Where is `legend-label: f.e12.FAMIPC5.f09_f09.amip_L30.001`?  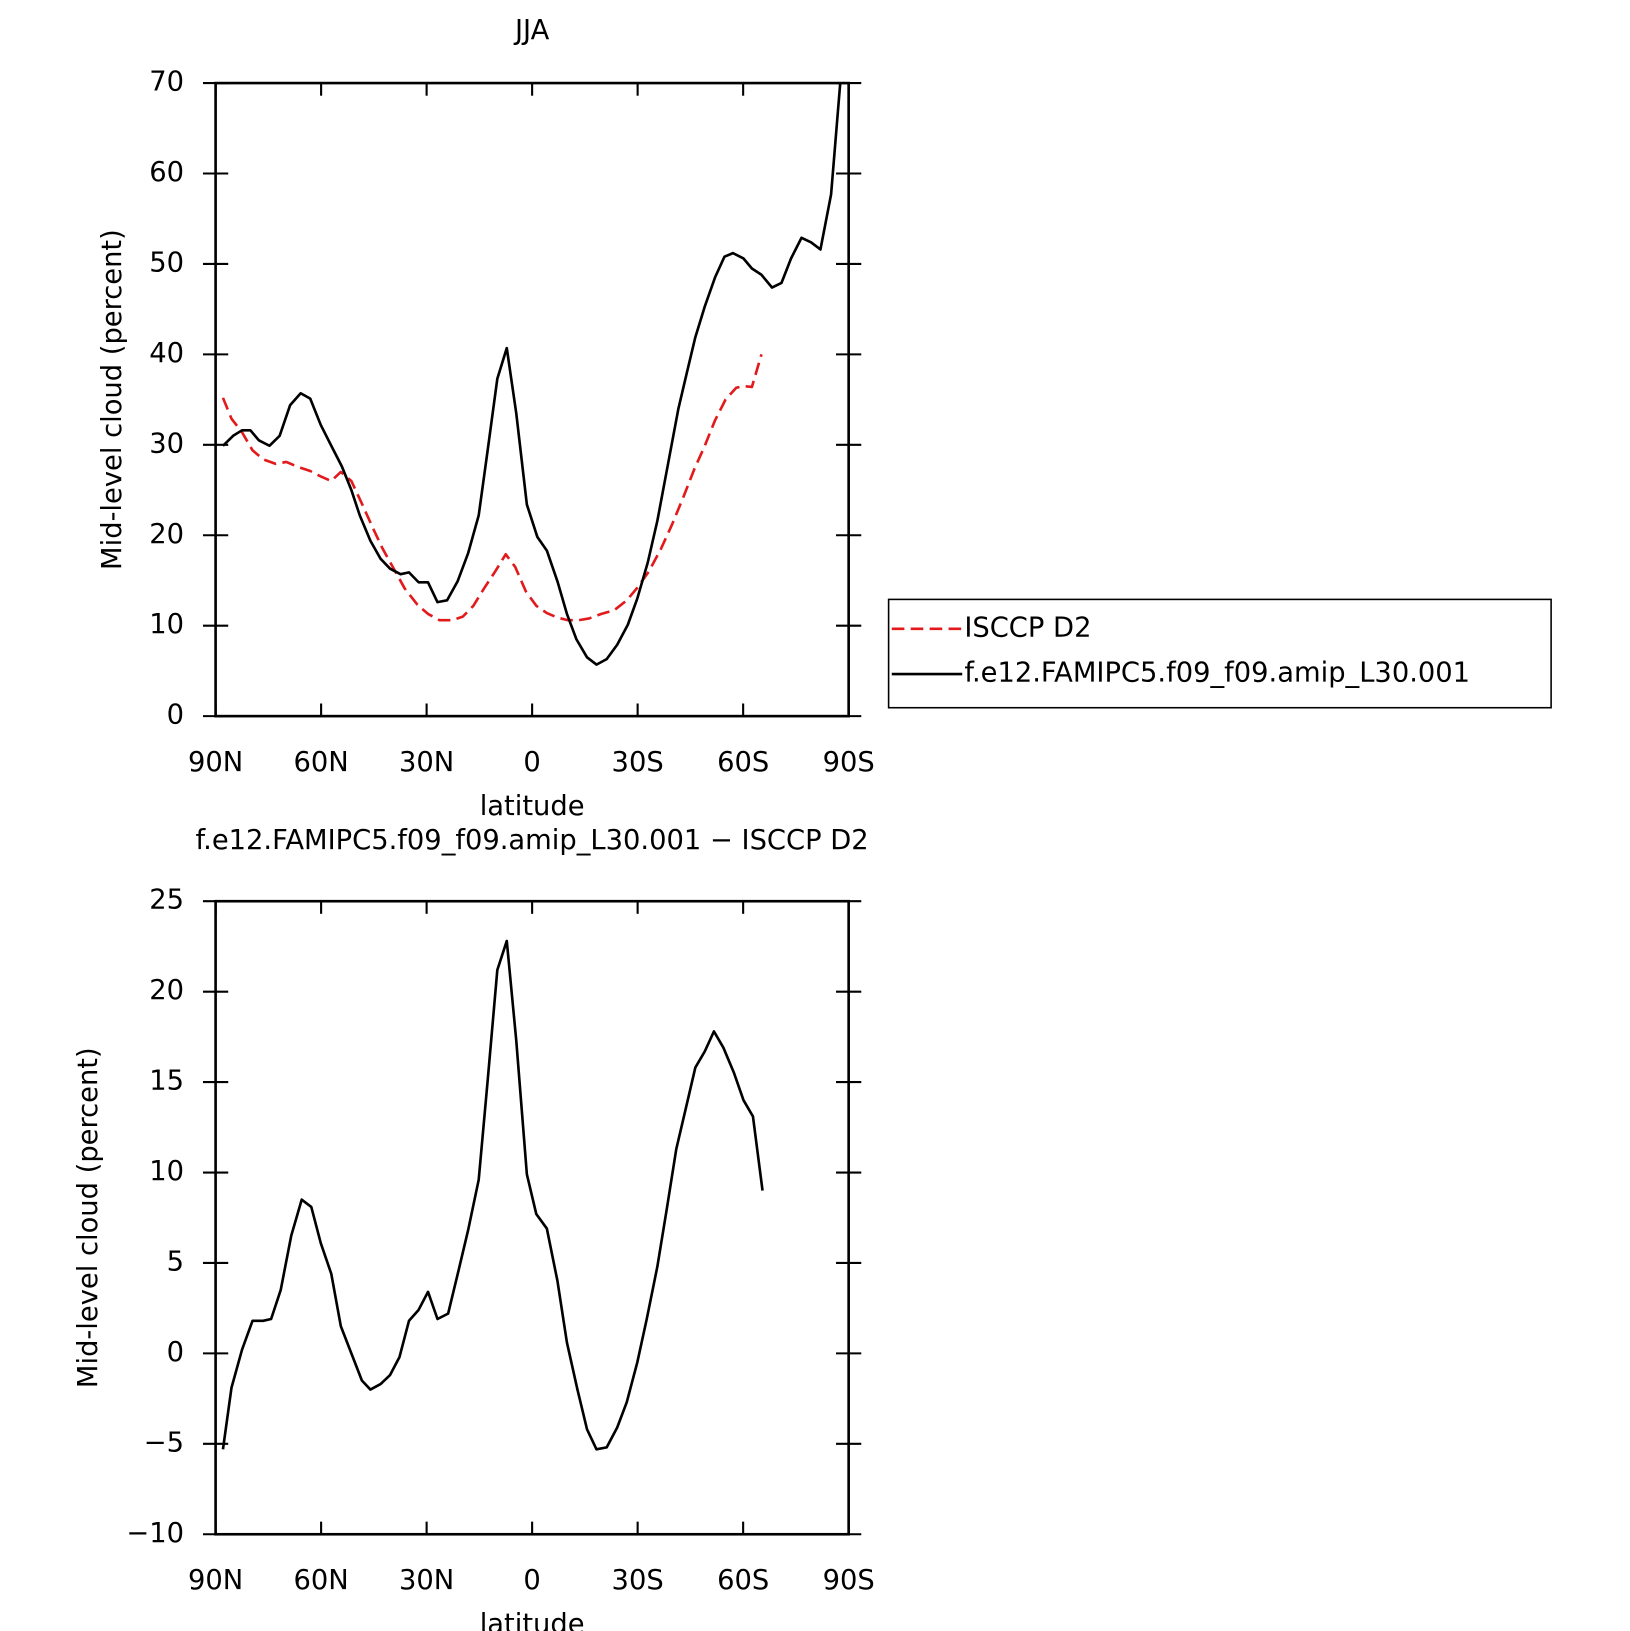 legend-label: f.e12.FAMIPC5.f09_f09.amip_L30.001 is located at coordinates (1217, 673).